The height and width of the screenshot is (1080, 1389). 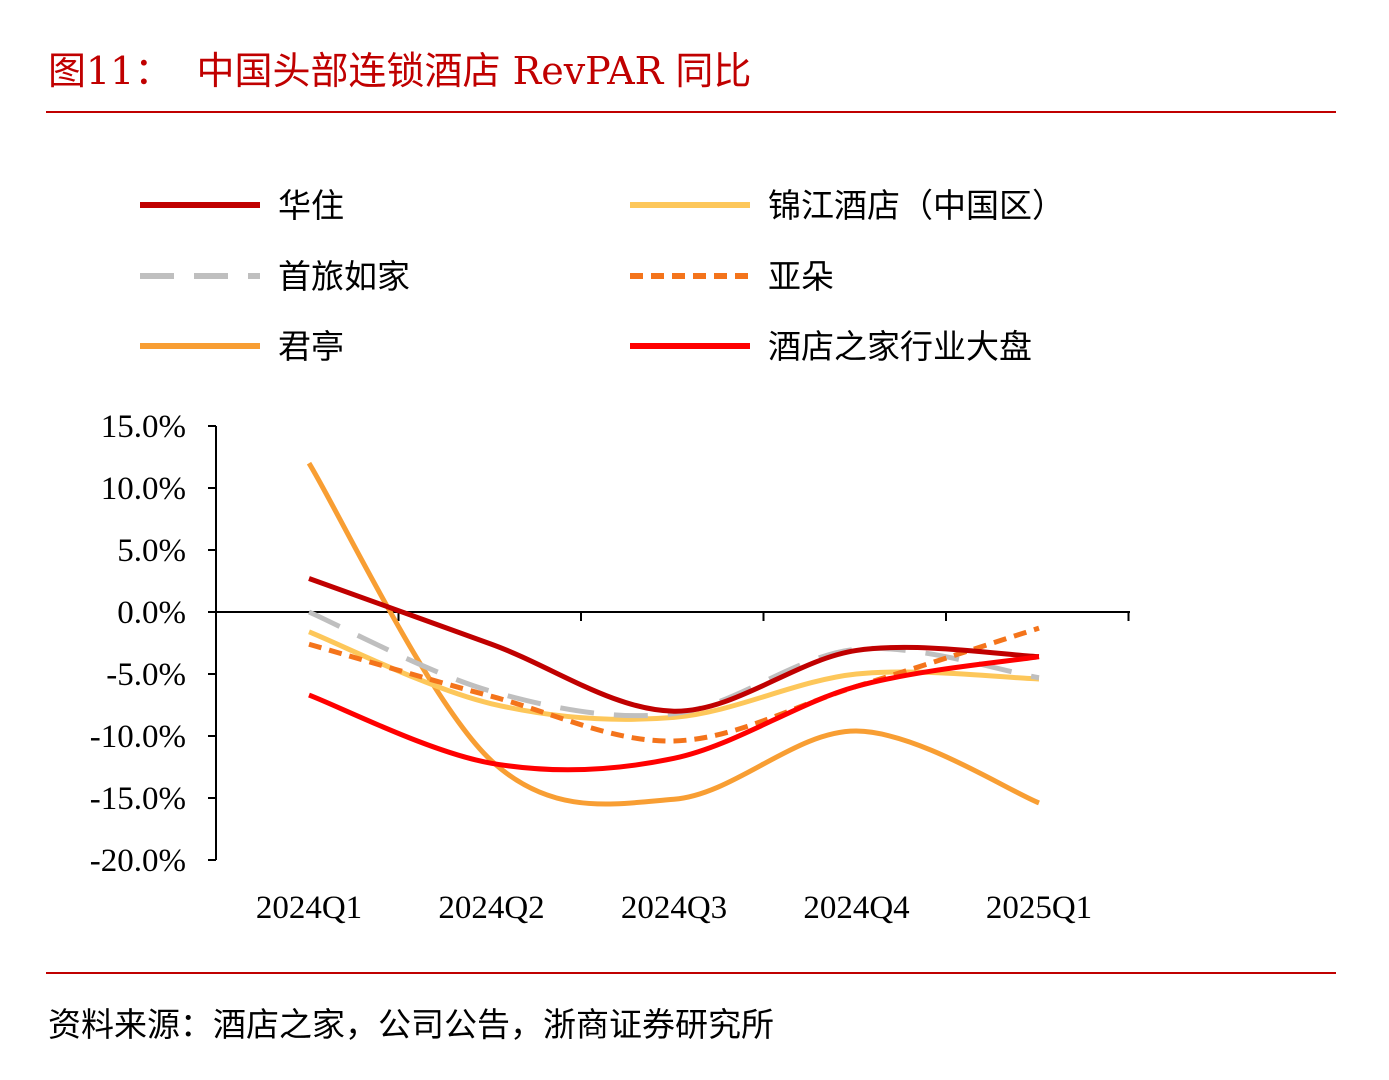 I want to click on y-tick-label: 0.0%, so click(x=151, y=613).